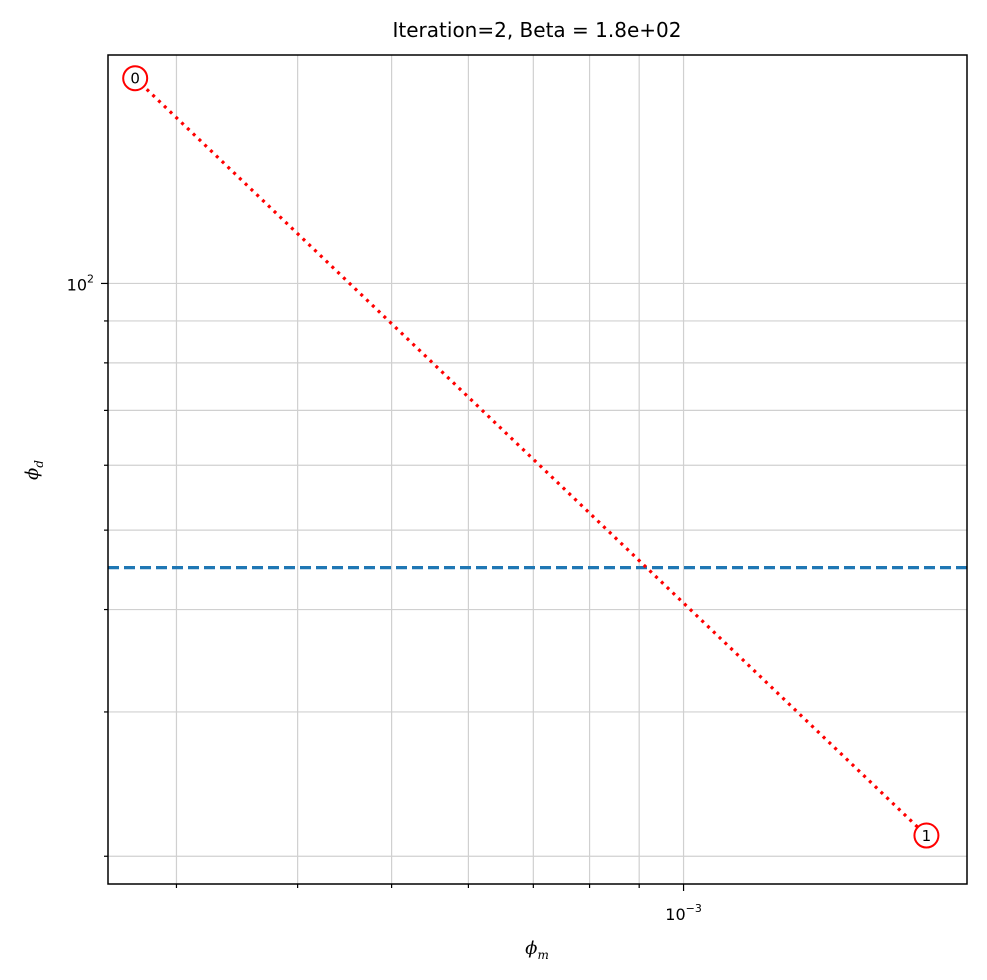 The image size is (987, 980). I want to click on data-point-label: 0, so click(135, 79).